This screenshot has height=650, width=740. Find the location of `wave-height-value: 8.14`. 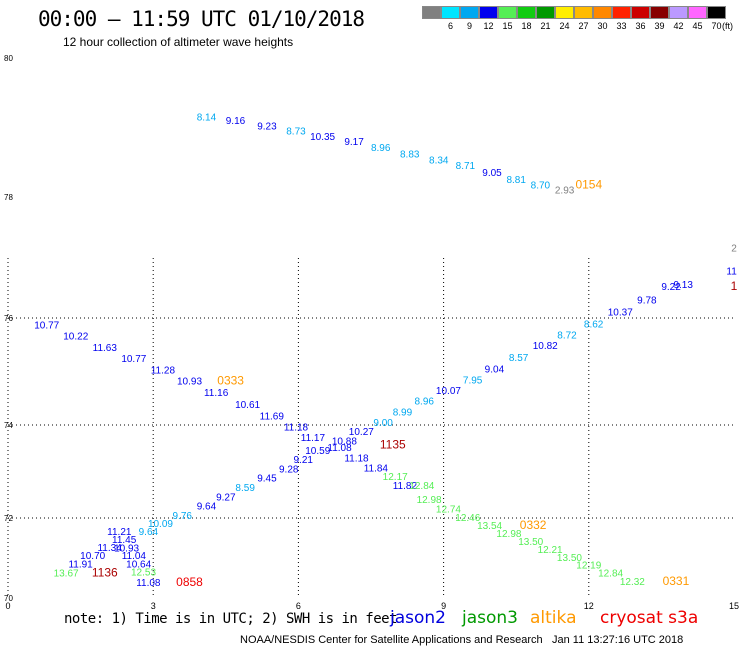

wave-height-value: 8.14 is located at coordinates (207, 118).